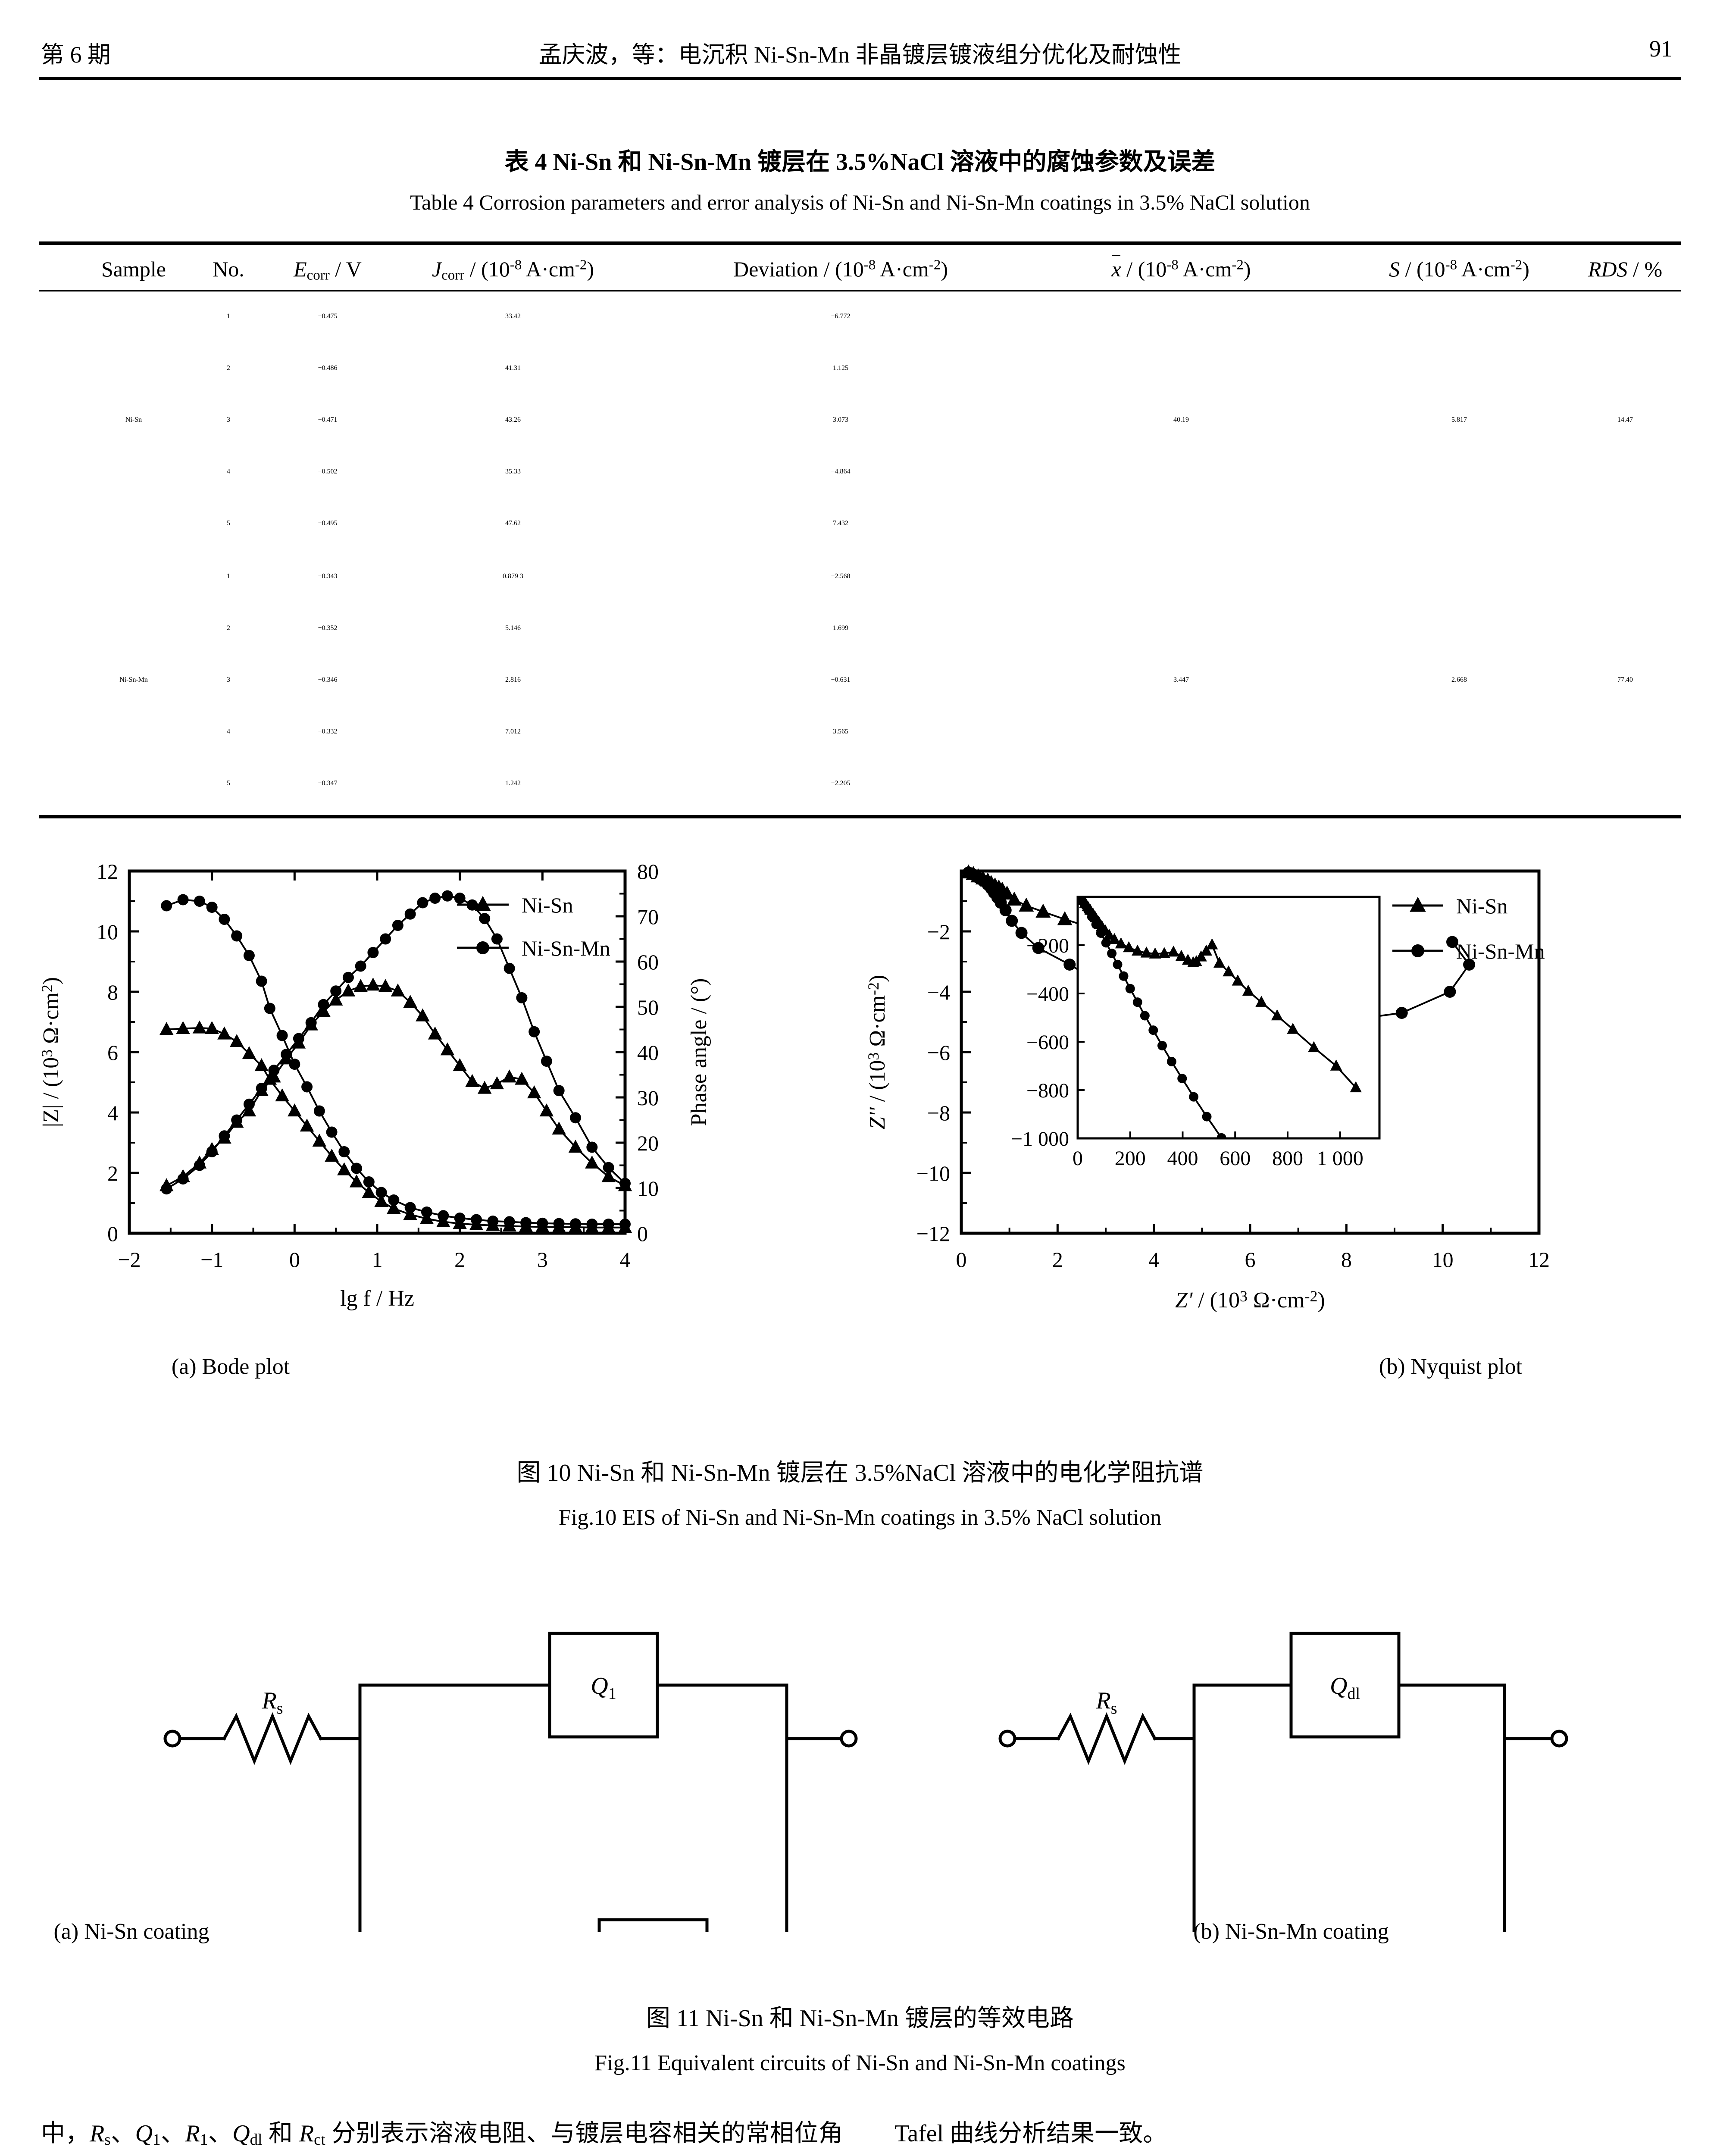 This screenshot has width=1720, height=2156. I want to click on svg-text: 4, so click(113, 1113).